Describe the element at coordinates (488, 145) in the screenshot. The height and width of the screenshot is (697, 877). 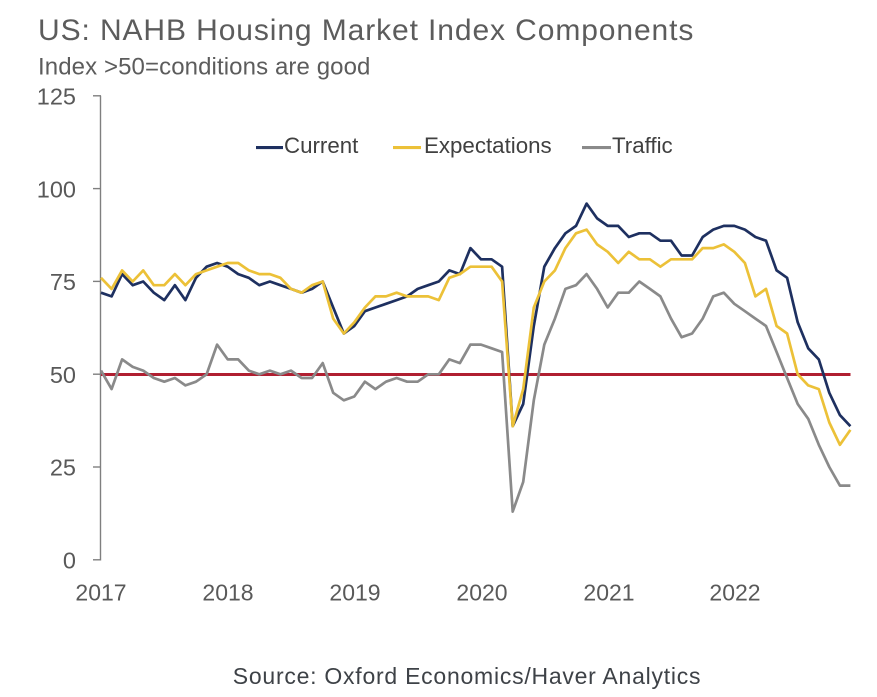
I see `svg-text: Expectations` at that location.